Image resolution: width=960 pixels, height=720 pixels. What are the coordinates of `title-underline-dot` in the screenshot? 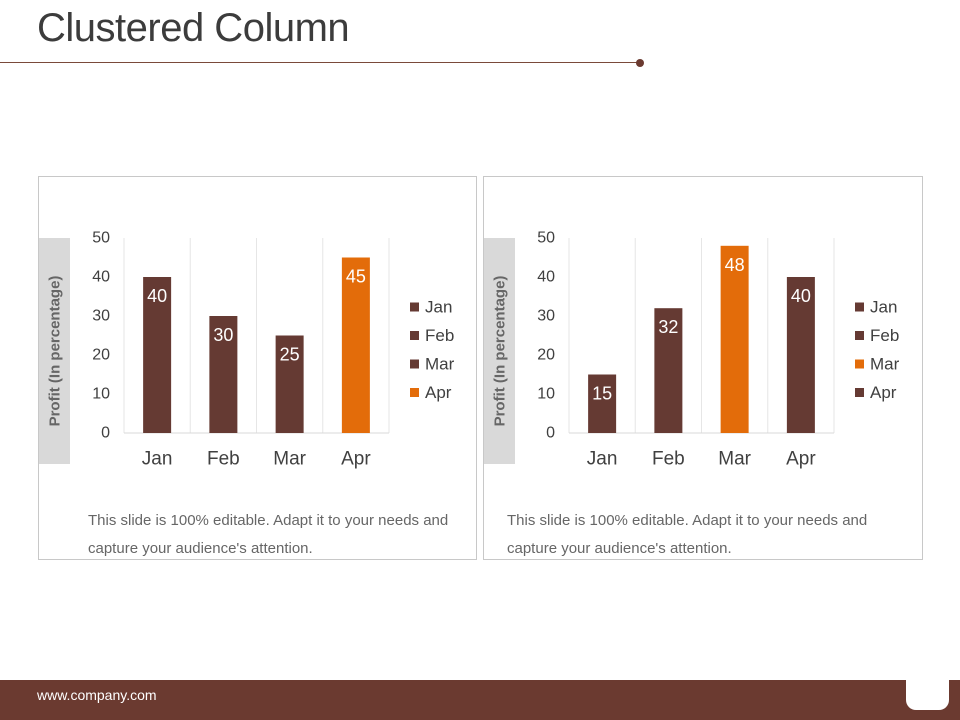 It's located at (640, 63).